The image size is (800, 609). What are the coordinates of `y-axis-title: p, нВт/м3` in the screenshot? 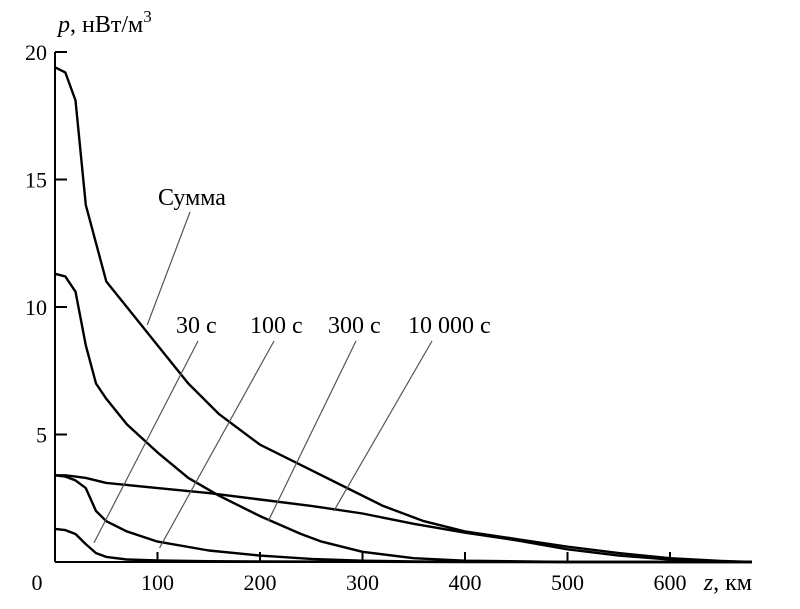 It's located at (104, 22).